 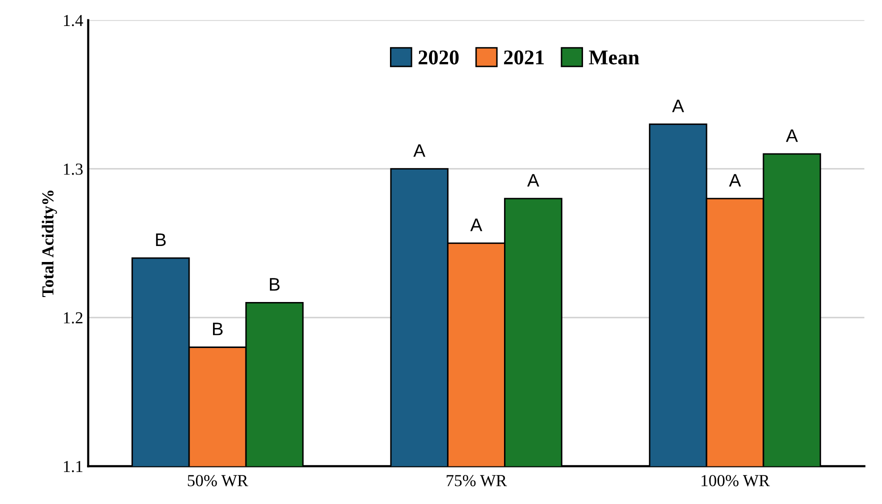 What do you see at coordinates (49, 244) in the screenshot?
I see `y-axis-title: Total Acidity%` at bounding box center [49, 244].